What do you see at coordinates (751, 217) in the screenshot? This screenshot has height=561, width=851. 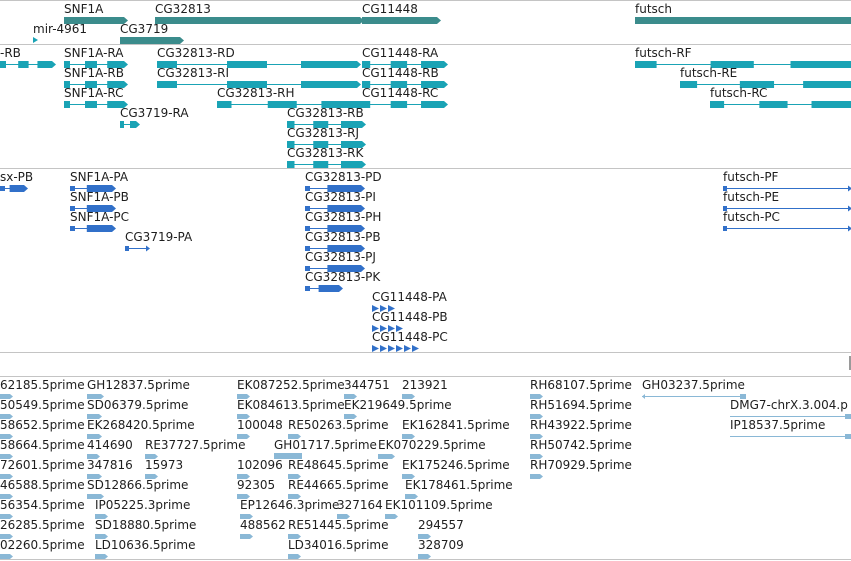 I see `feature-label: futsch-PC` at bounding box center [751, 217].